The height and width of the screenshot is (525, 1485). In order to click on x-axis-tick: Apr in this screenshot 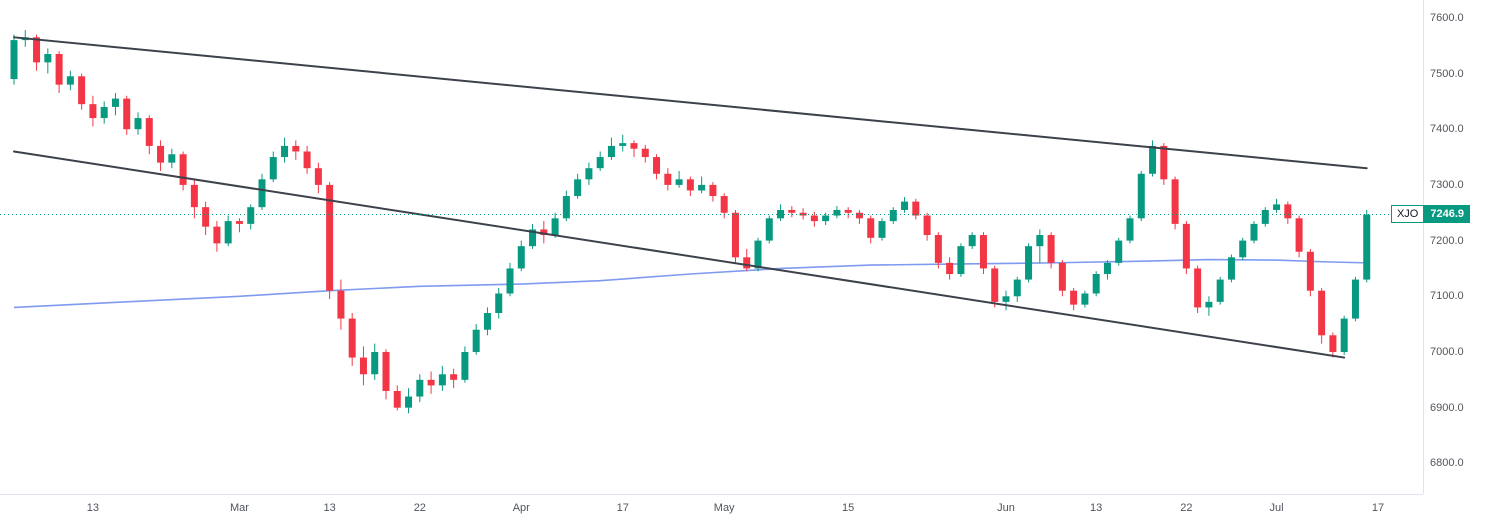, I will do `click(521, 508)`.